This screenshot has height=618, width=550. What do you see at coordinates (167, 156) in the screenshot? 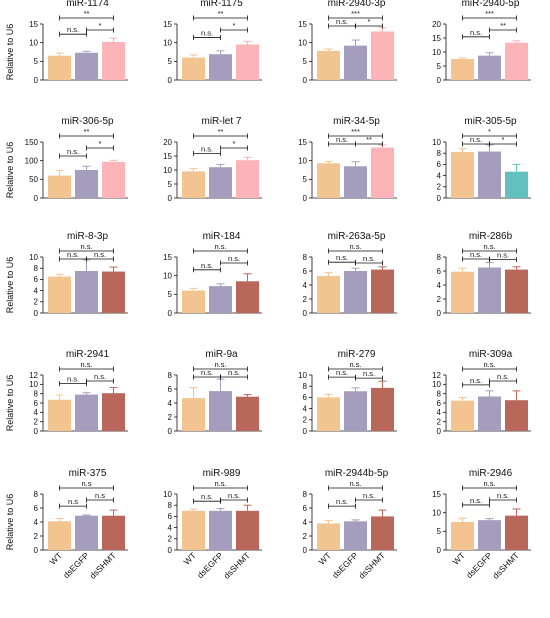
I see `panel-mir-let-7-tick-label: 15` at bounding box center [167, 156].